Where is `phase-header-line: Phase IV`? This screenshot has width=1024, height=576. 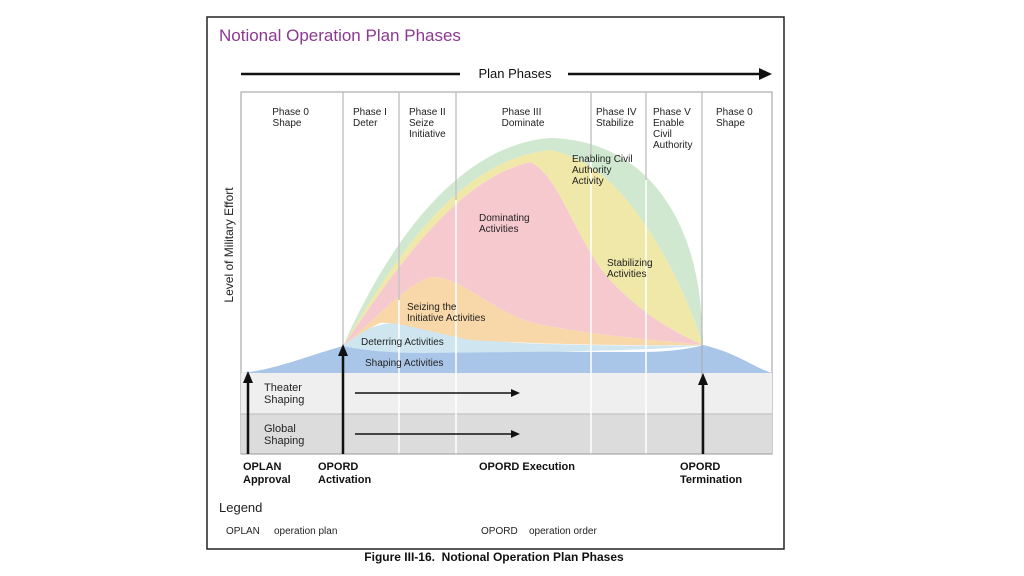 phase-header-line: Phase IV is located at coordinates (616, 112).